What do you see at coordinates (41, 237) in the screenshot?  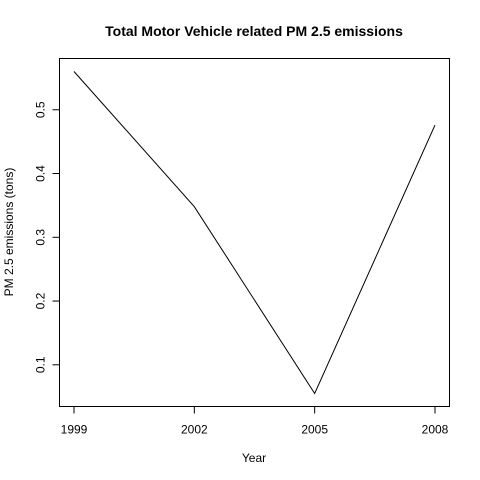 I see `y-tick-label: 0.3` at bounding box center [41, 237].